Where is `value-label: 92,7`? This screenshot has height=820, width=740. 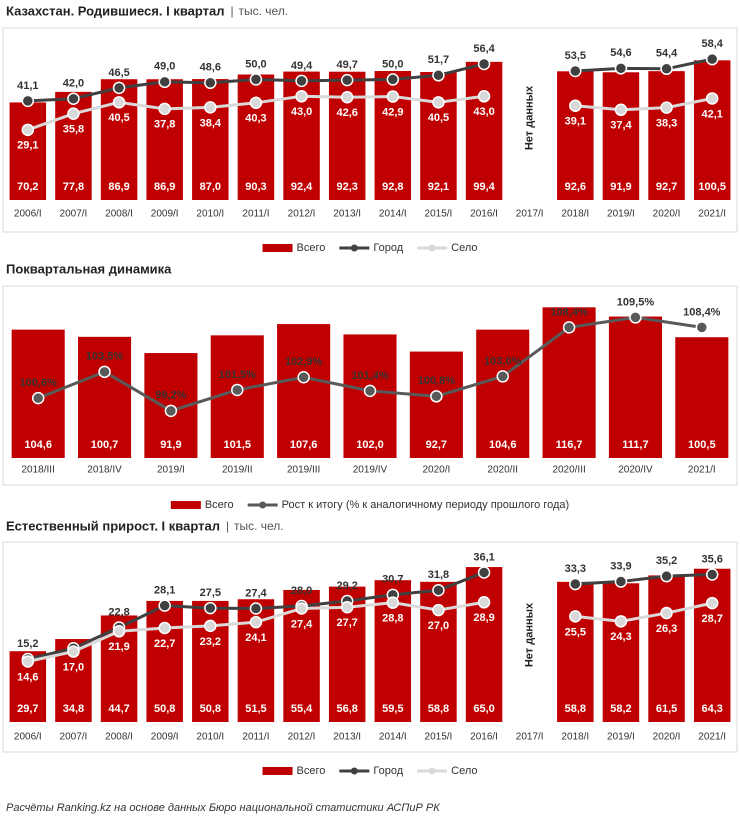
value-label: 92,7 is located at coordinates (666, 187).